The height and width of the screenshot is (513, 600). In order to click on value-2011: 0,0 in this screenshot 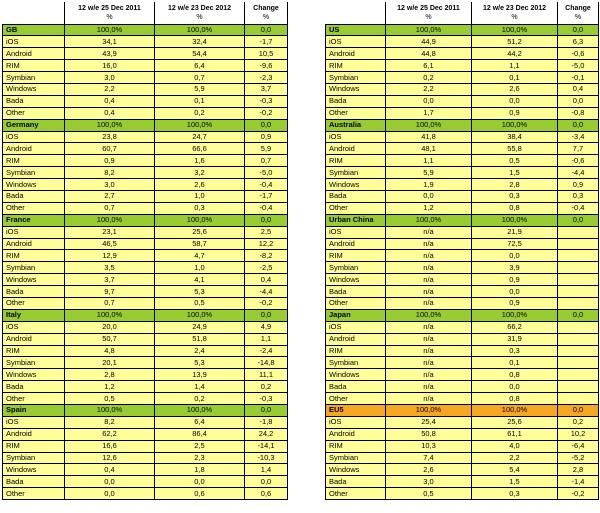, I will do `click(428, 196)`.